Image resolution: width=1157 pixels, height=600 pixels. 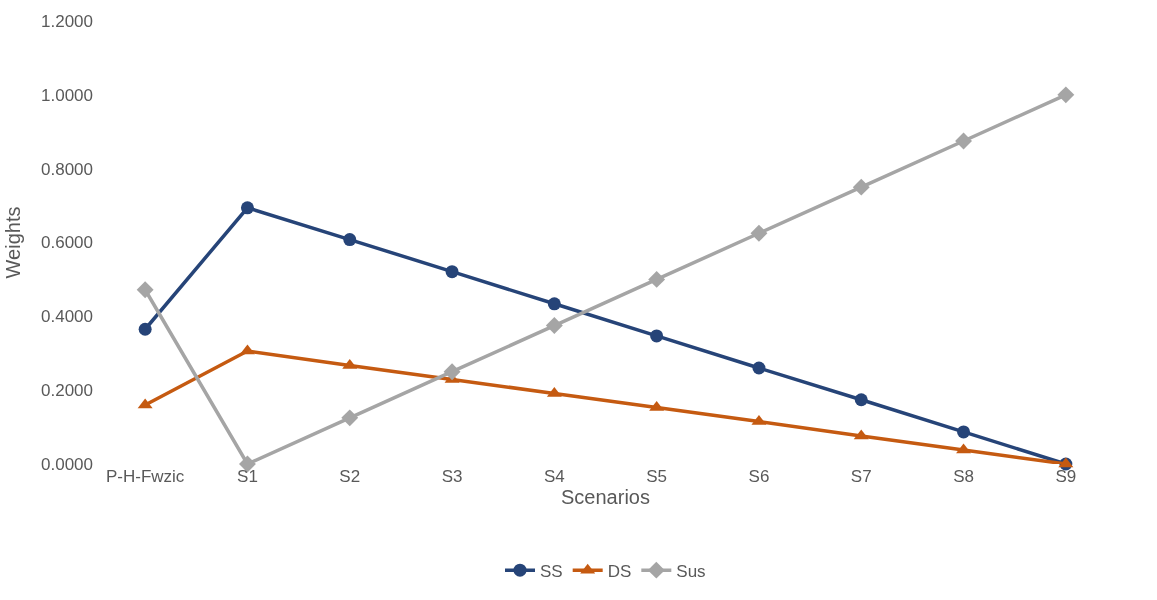 What do you see at coordinates (861, 476) in the screenshot?
I see `x-tick-label: S7` at bounding box center [861, 476].